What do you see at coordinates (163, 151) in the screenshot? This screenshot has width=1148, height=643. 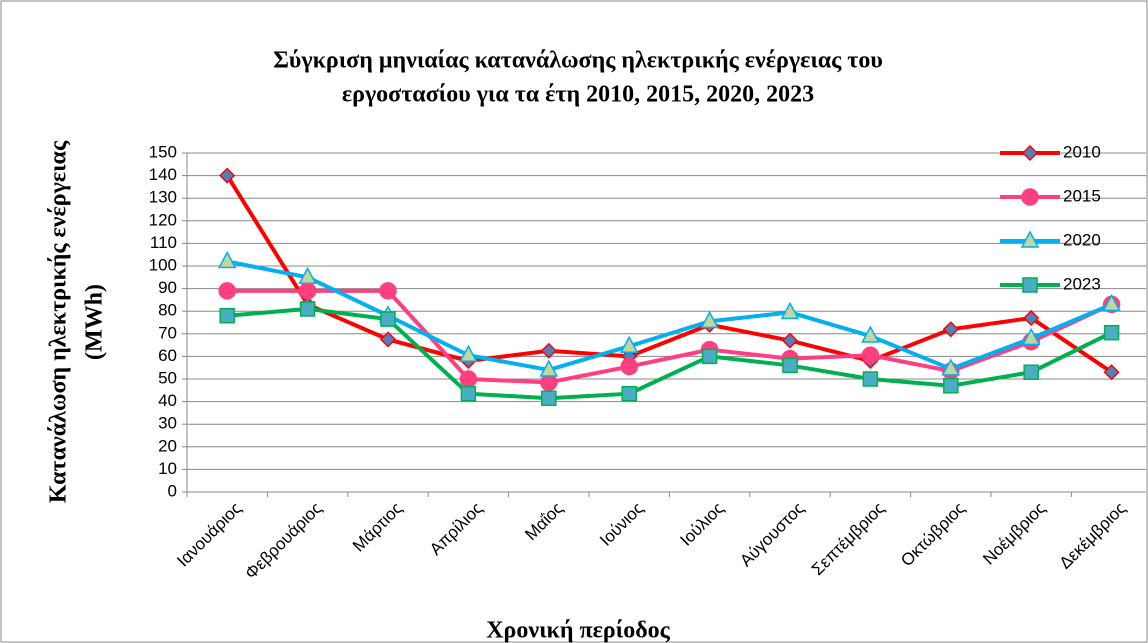 I see `y-tick-label: 150` at bounding box center [163, 151].